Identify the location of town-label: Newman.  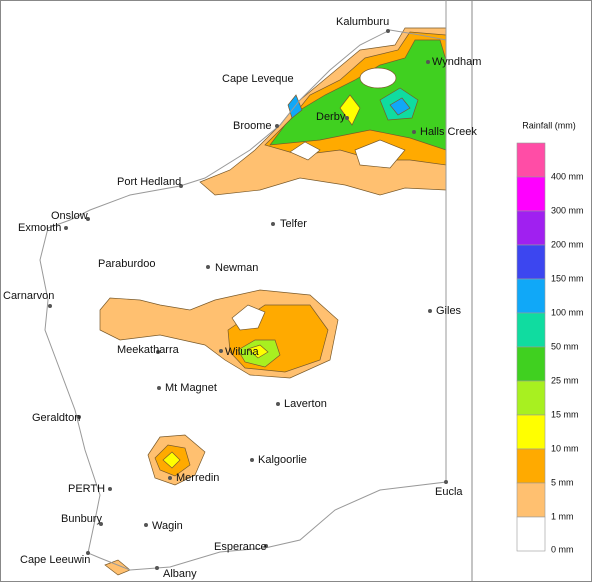
(236, 268).